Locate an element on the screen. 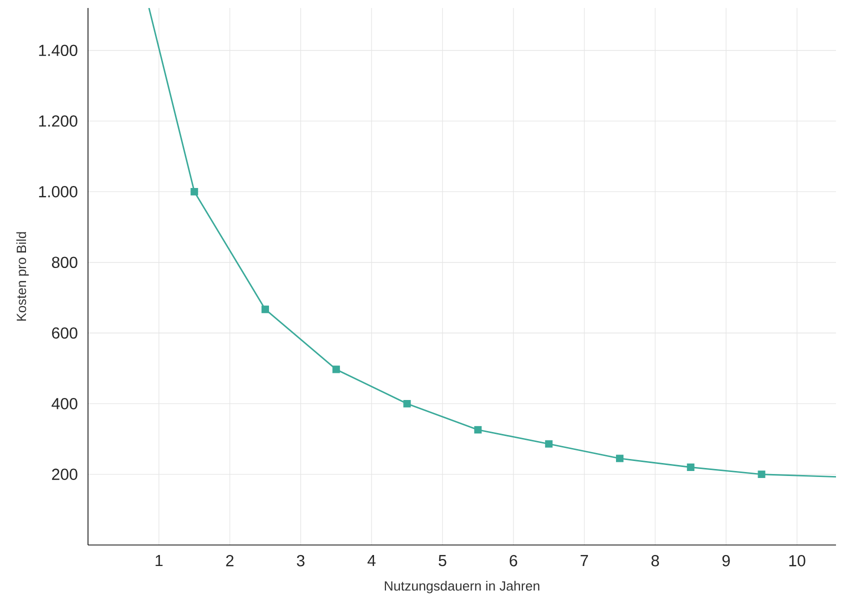 The width and height of the screenshot is (868, 610). y-tick-label: 800 is located at coordinates (65, 262).